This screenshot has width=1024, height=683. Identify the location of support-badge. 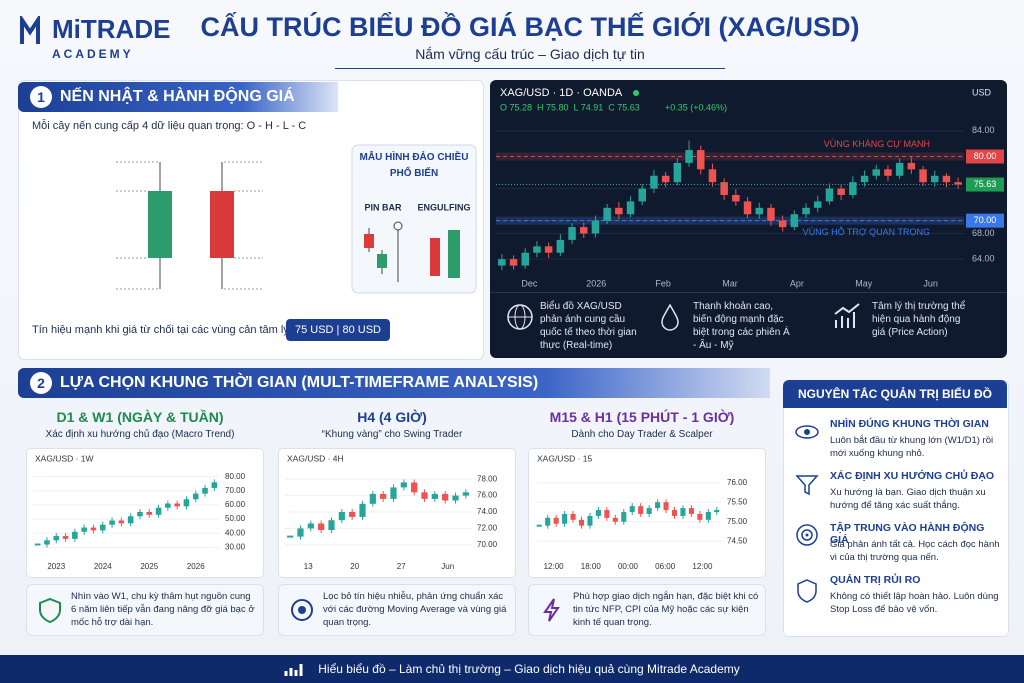
(985, 220).